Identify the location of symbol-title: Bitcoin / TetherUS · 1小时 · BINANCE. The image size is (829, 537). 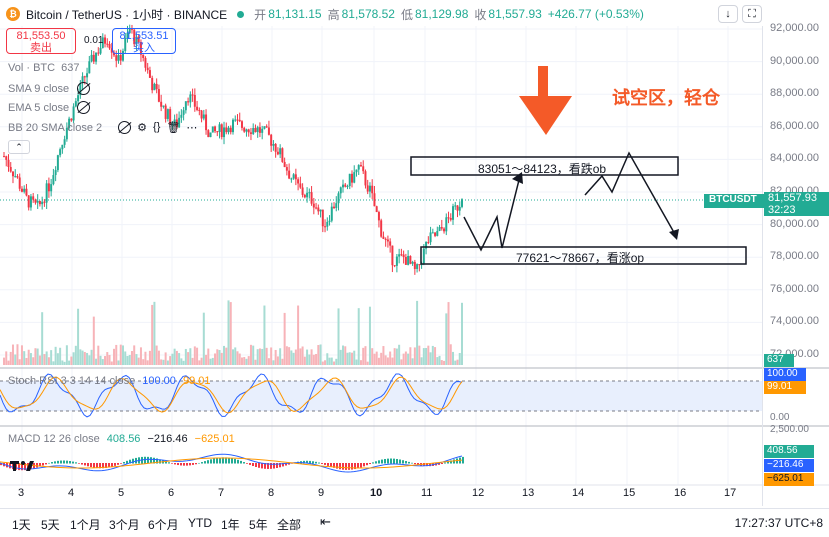
(127, 14).